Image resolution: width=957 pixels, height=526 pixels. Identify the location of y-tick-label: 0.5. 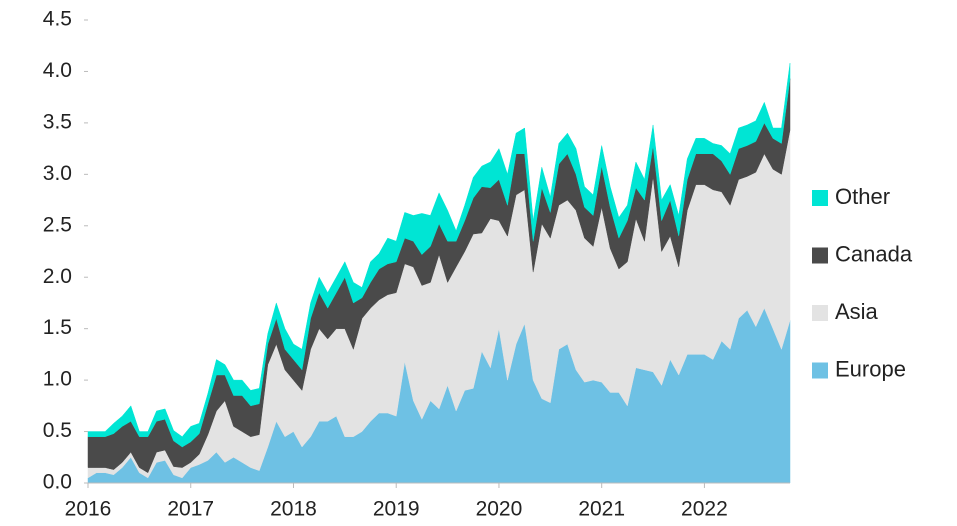
(57, 430).